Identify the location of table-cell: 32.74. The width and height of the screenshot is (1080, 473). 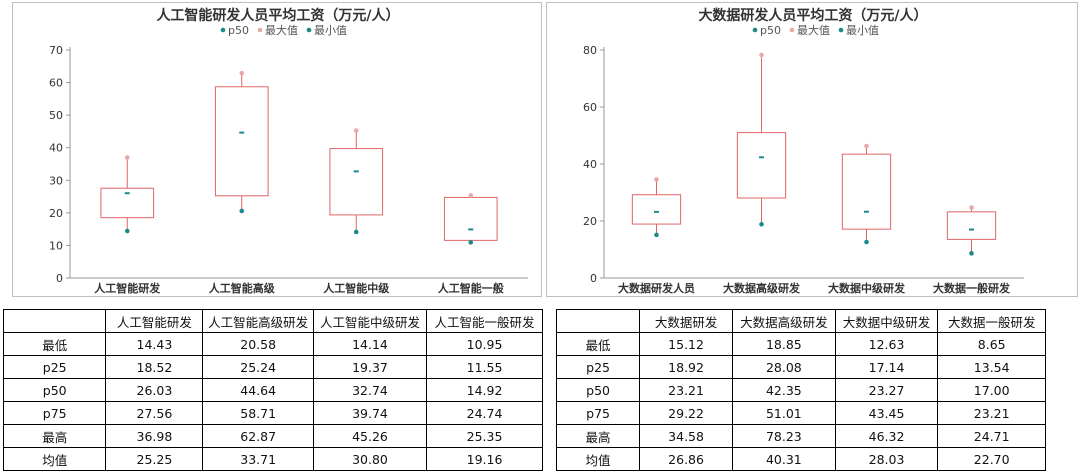
(370, 390).